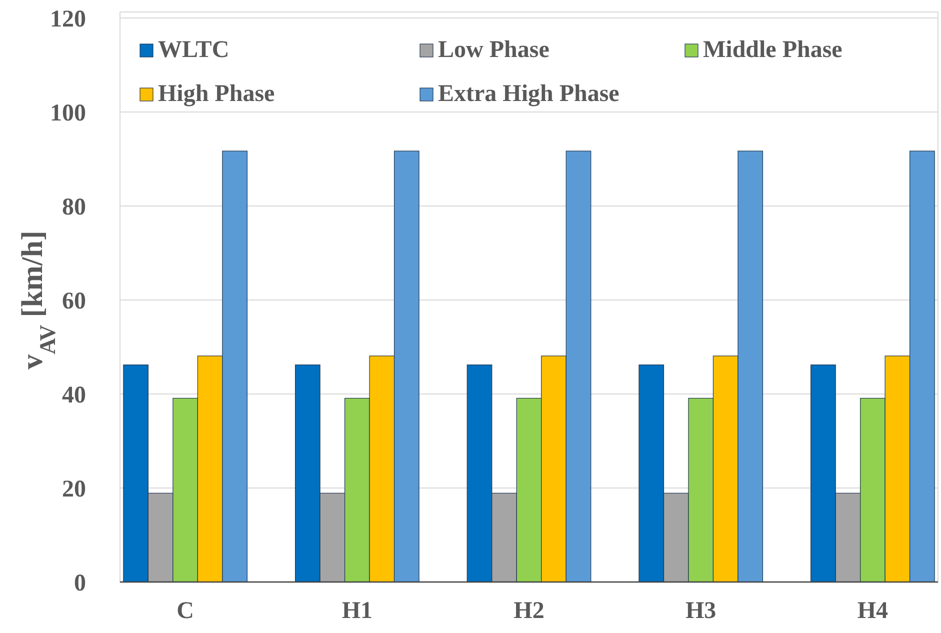 This screenshot has height=633, width=941. What do you see at coordinates (74, 395) in the screenshot?
I see `y-tick-label: 40` at bounding box center [74, 395].